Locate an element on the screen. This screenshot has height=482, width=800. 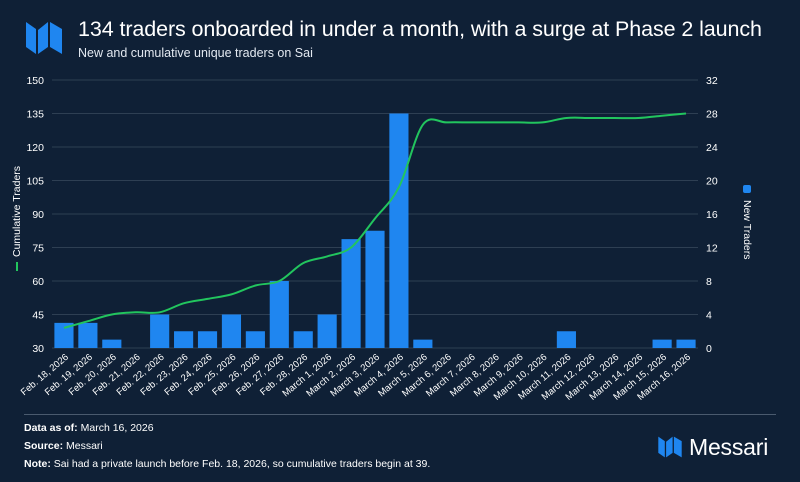
brand-logo: Messari is located at coordinates (712, 447).